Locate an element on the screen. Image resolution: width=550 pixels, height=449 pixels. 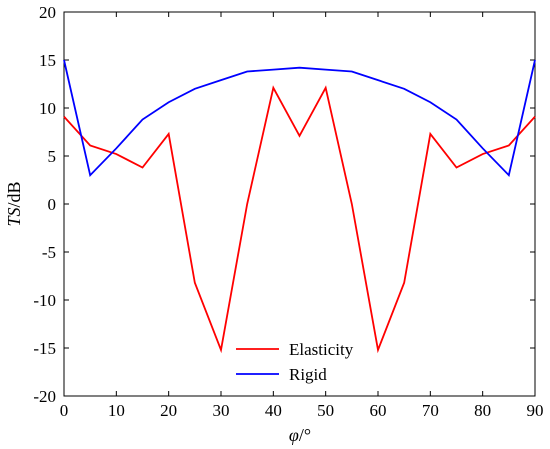
x-tick-label: 50 is located at coordinates (325, 410).